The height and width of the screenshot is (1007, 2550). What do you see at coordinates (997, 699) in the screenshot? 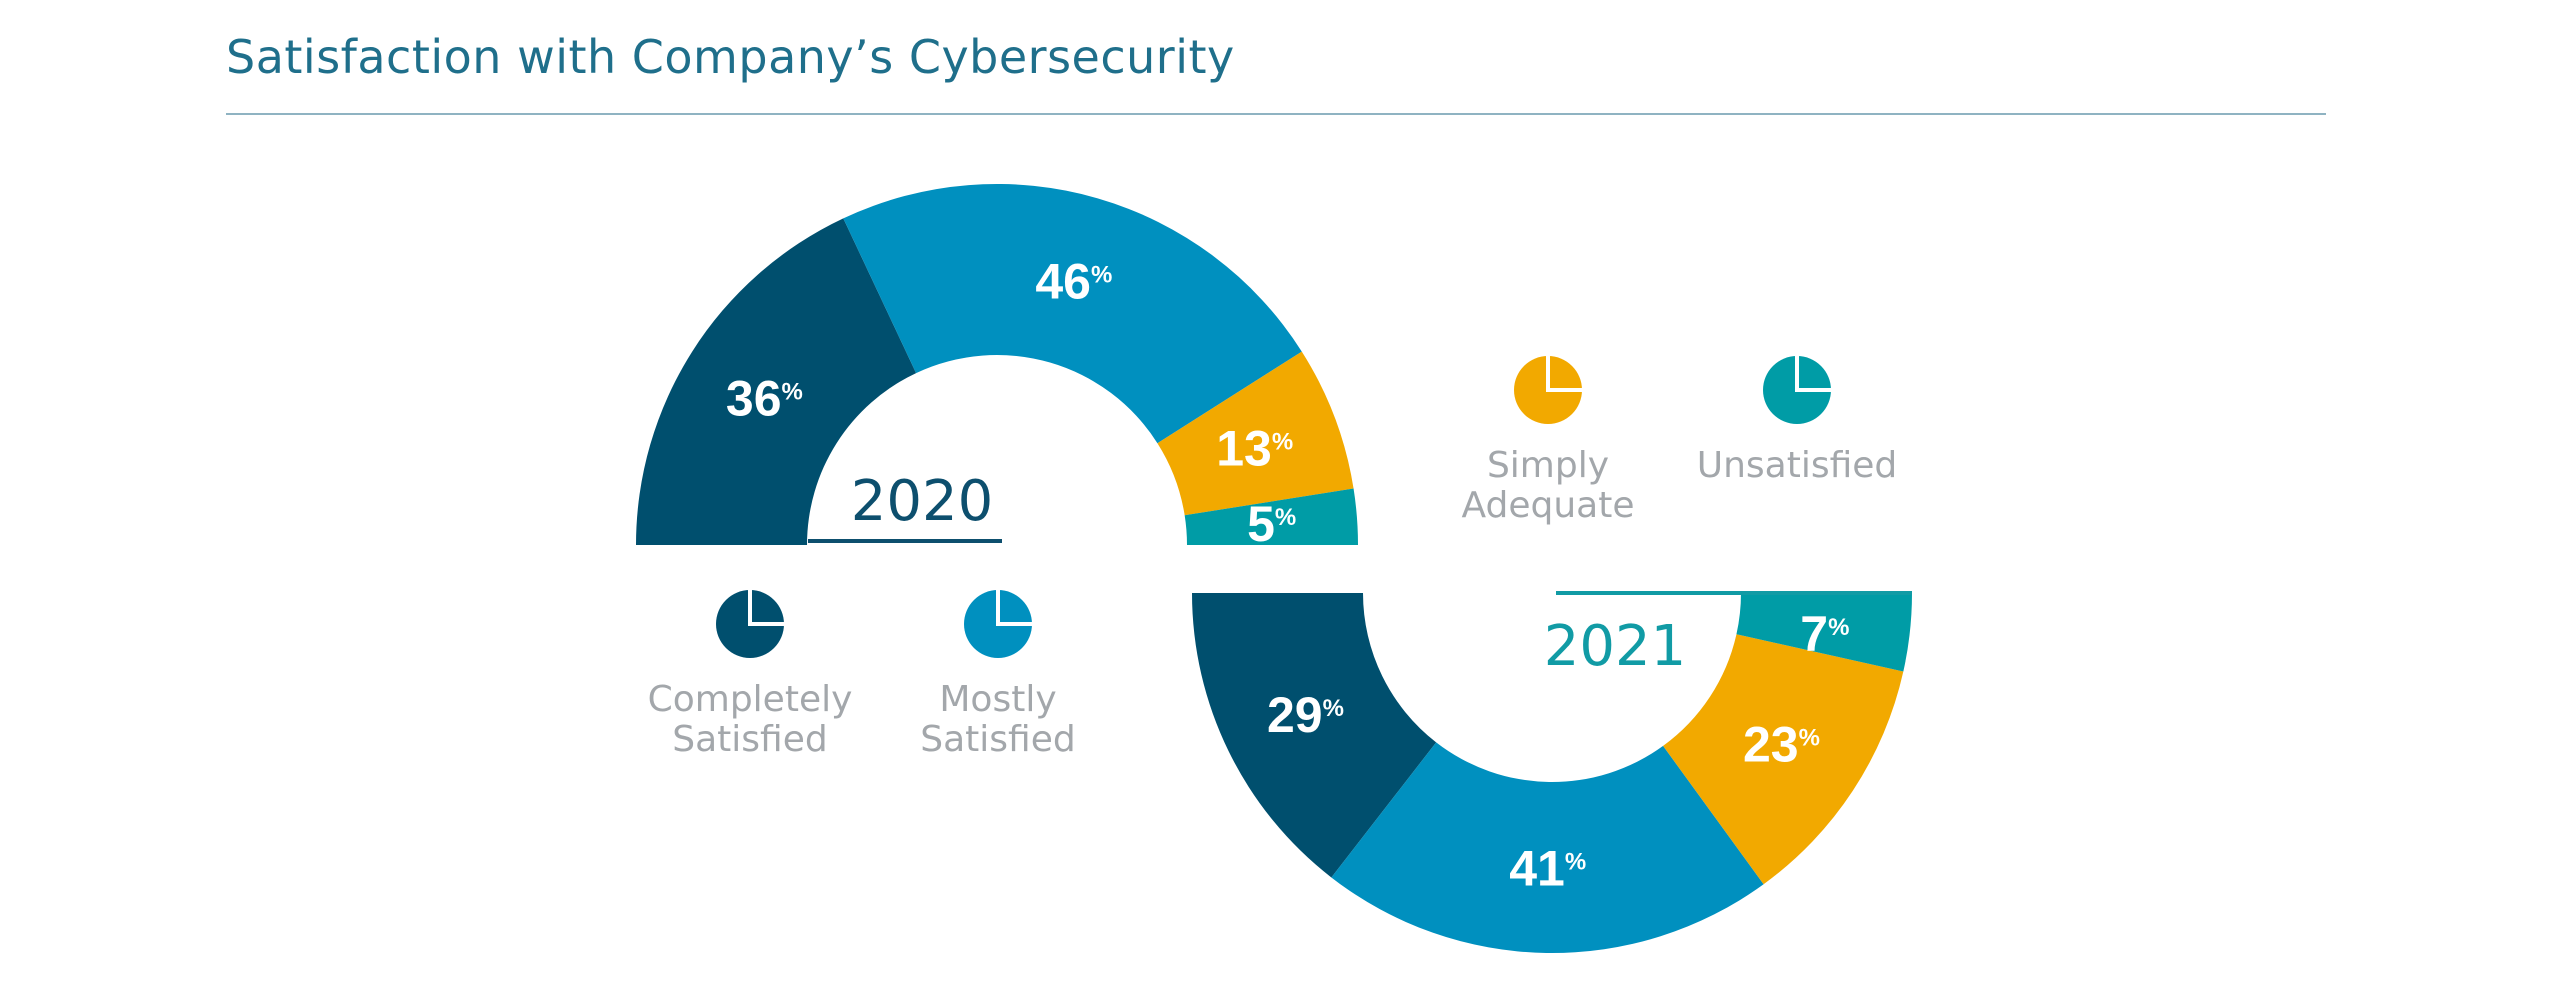
I see `legend-label-line1: Mostly` at bounding box center [997, 699].